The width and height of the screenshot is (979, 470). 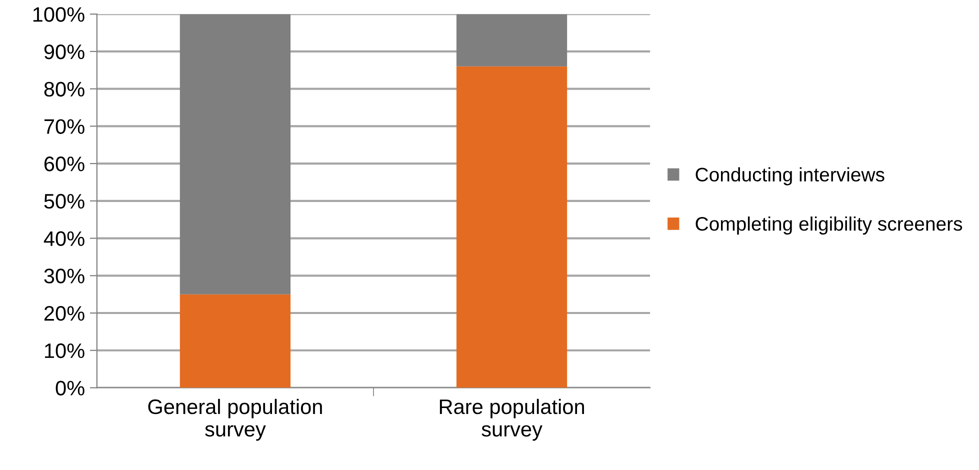 I want to click on y-tick-label: 100%, so click(x=58, y=14).